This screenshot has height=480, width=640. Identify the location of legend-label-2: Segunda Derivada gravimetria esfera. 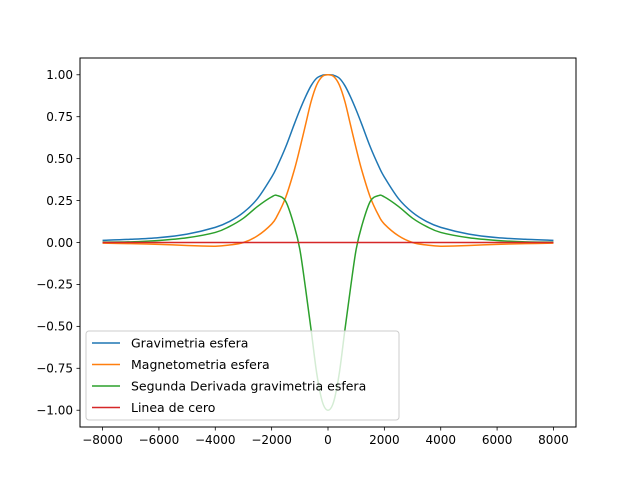
(248, 386).